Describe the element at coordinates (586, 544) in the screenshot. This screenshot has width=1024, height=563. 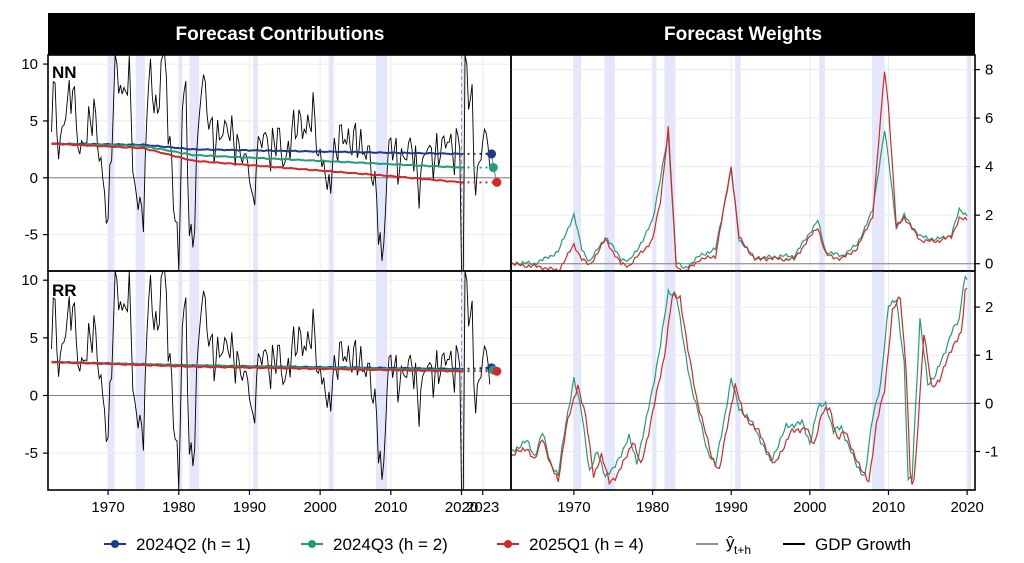
I see `legend-label: 2025Q1 (h = 4)` at that location.